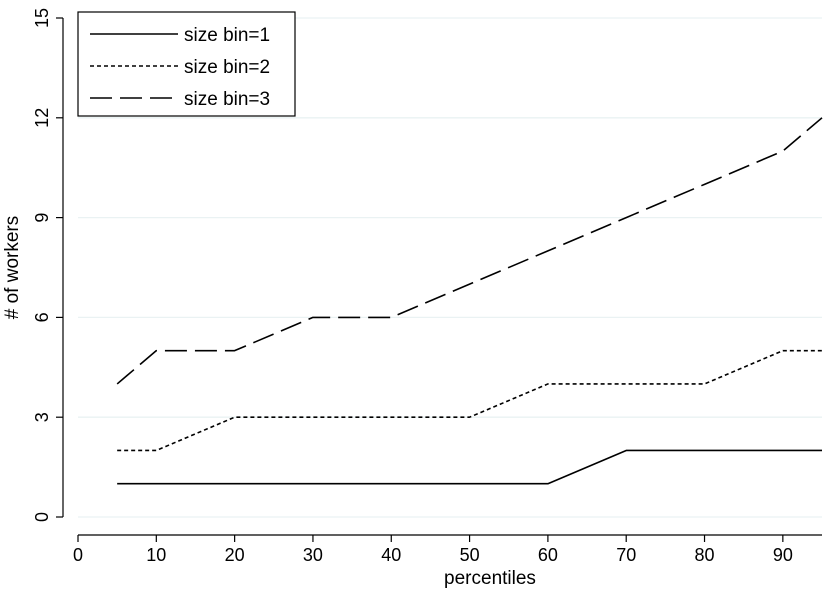 The width and height of the screenshot is (824, 596). What do you see at coordinates (705, 555) in the screenshot?
I see `x-tick-label: 80` at bounding box center [705, 555].